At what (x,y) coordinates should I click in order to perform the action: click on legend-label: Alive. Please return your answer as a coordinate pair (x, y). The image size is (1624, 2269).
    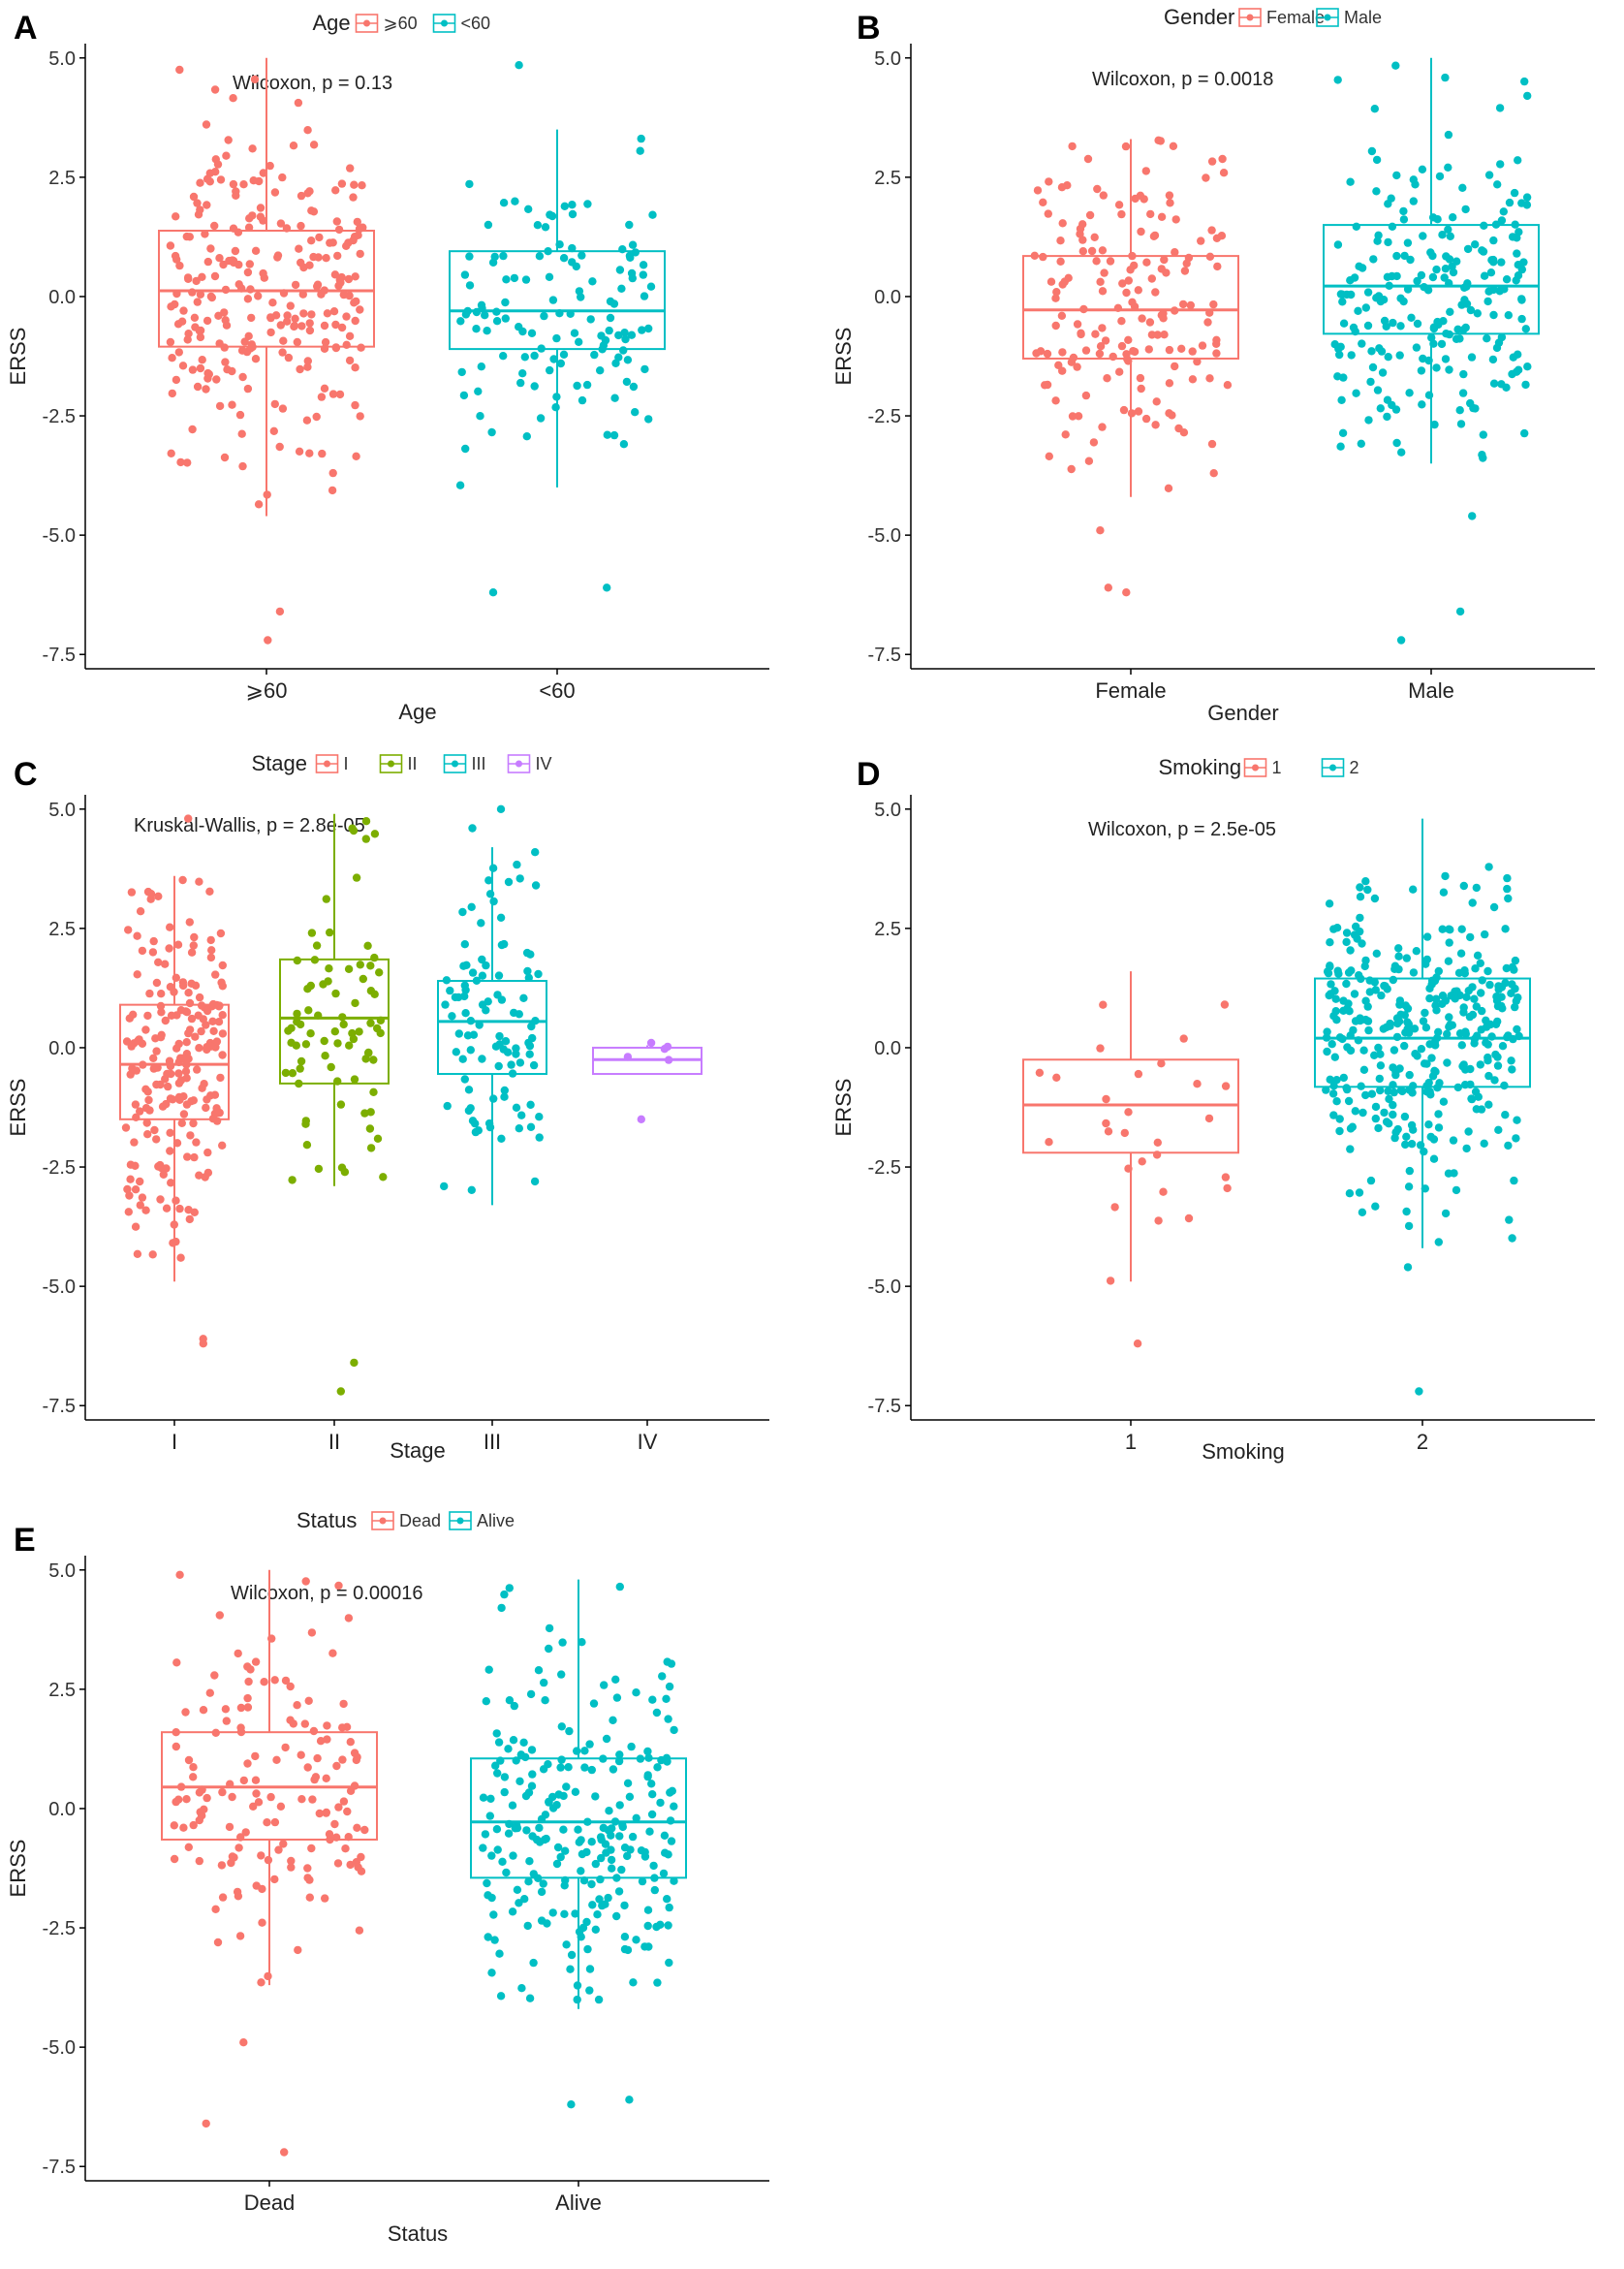
    Looking at the image, I should click on (496, 1520).